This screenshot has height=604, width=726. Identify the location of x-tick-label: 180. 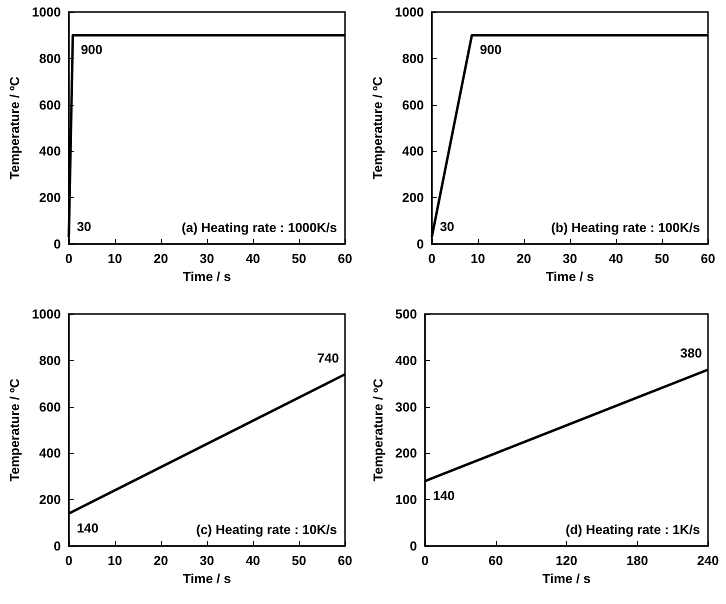
(637, 560).